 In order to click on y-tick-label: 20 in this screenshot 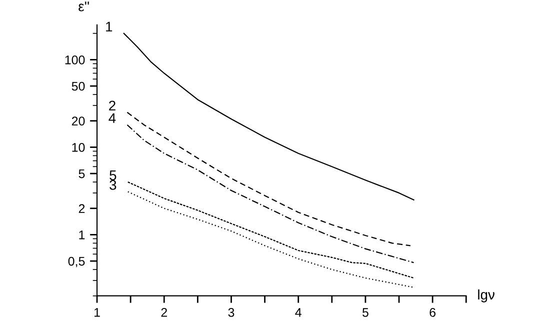, I will do `click(78, 121)`.